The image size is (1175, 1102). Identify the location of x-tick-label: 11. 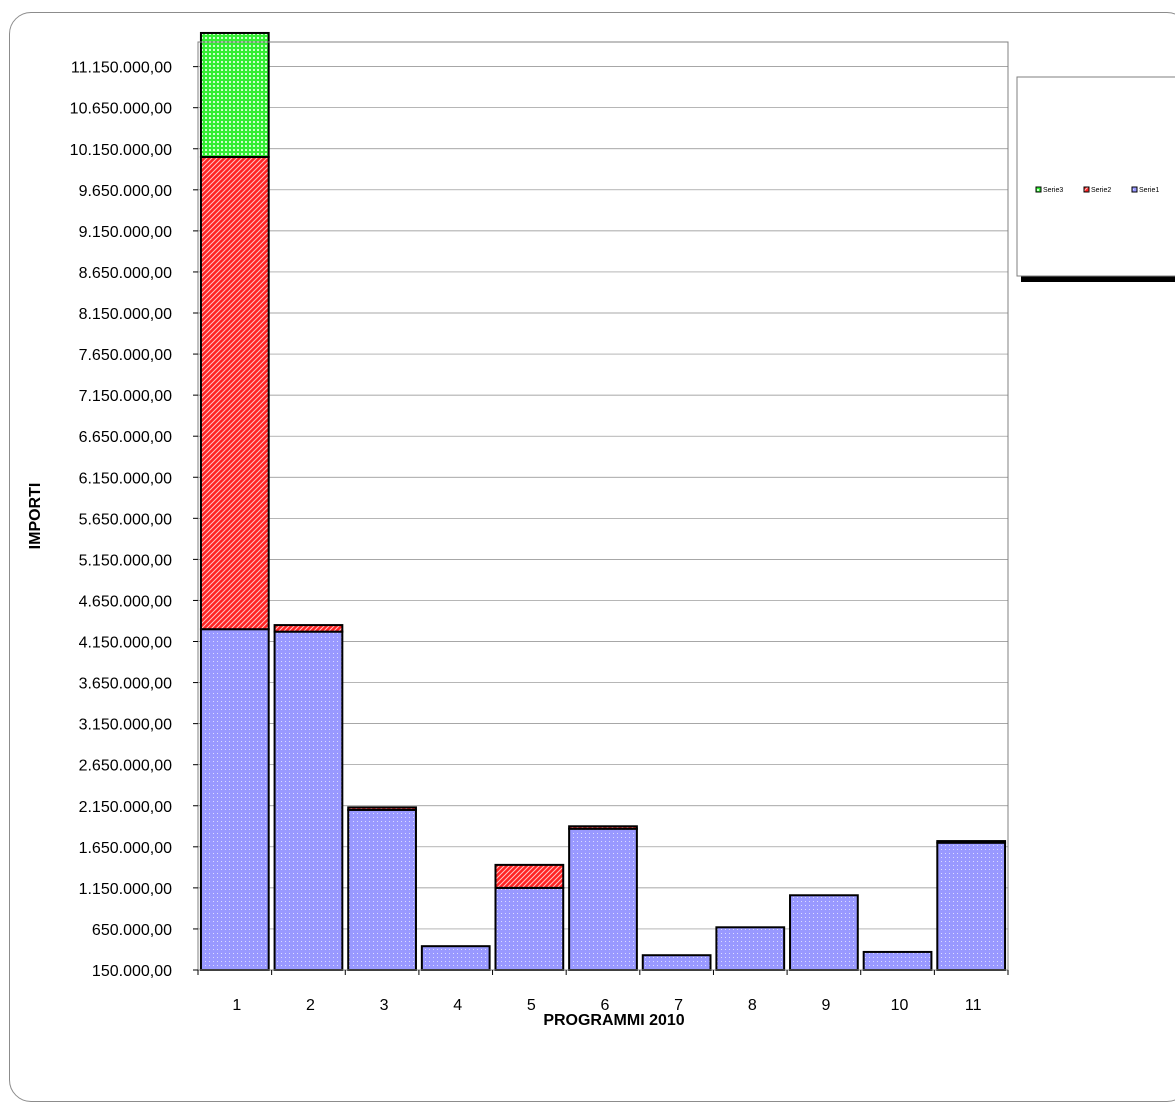
(973, 1005).